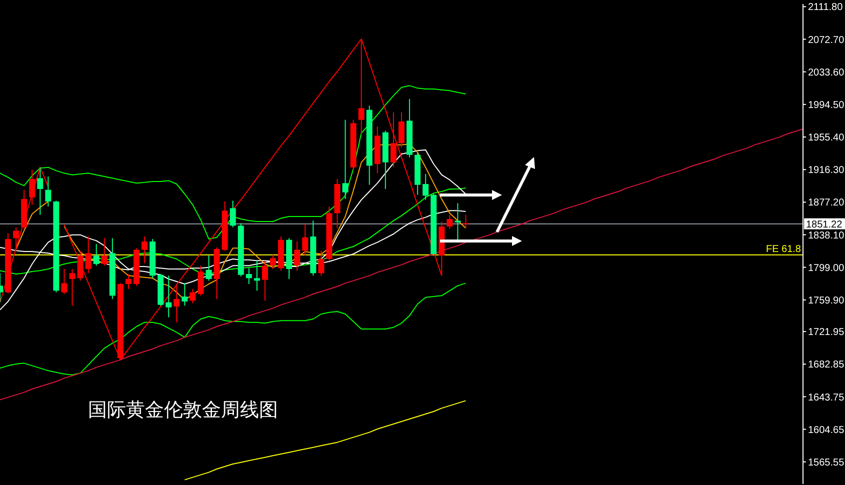 This screenshot has width=845, height=485. Describe the element at coordinates (183, 411) in the screenshot. I see `text: 国际黄金伦敦金周线图` at that location.